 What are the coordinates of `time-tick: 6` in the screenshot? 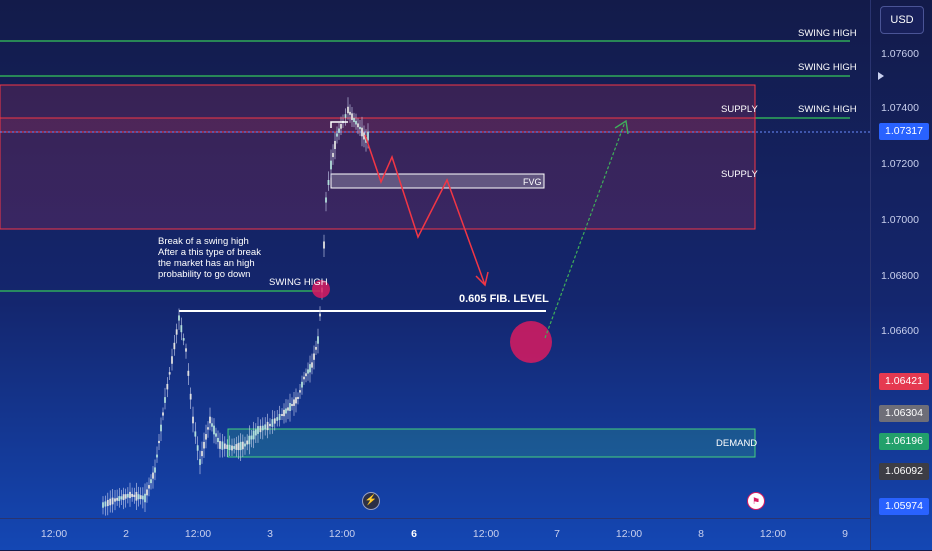 It's located at (414, 534).